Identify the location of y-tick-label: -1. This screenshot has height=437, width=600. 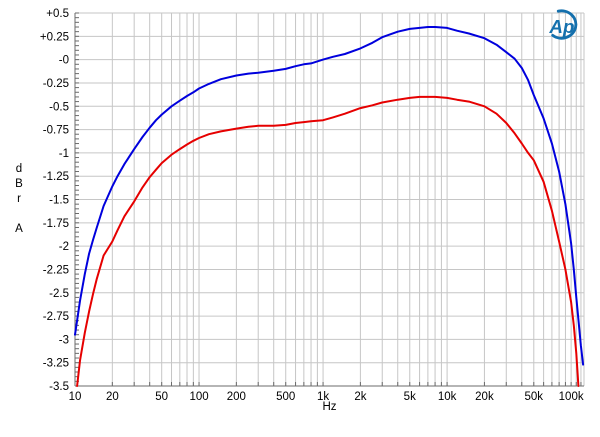
(64, 154).